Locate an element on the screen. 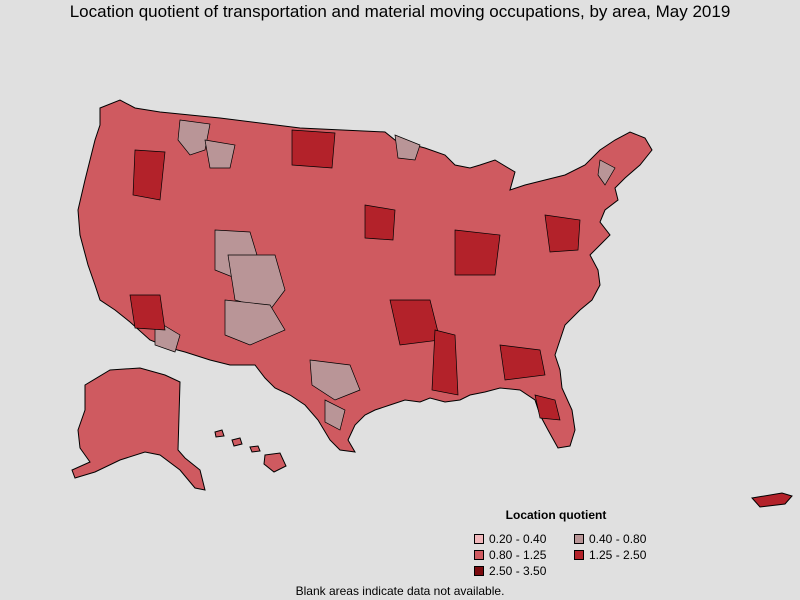  legend-item: 0.80 - 1.25 is located at coordinates (524, 554).